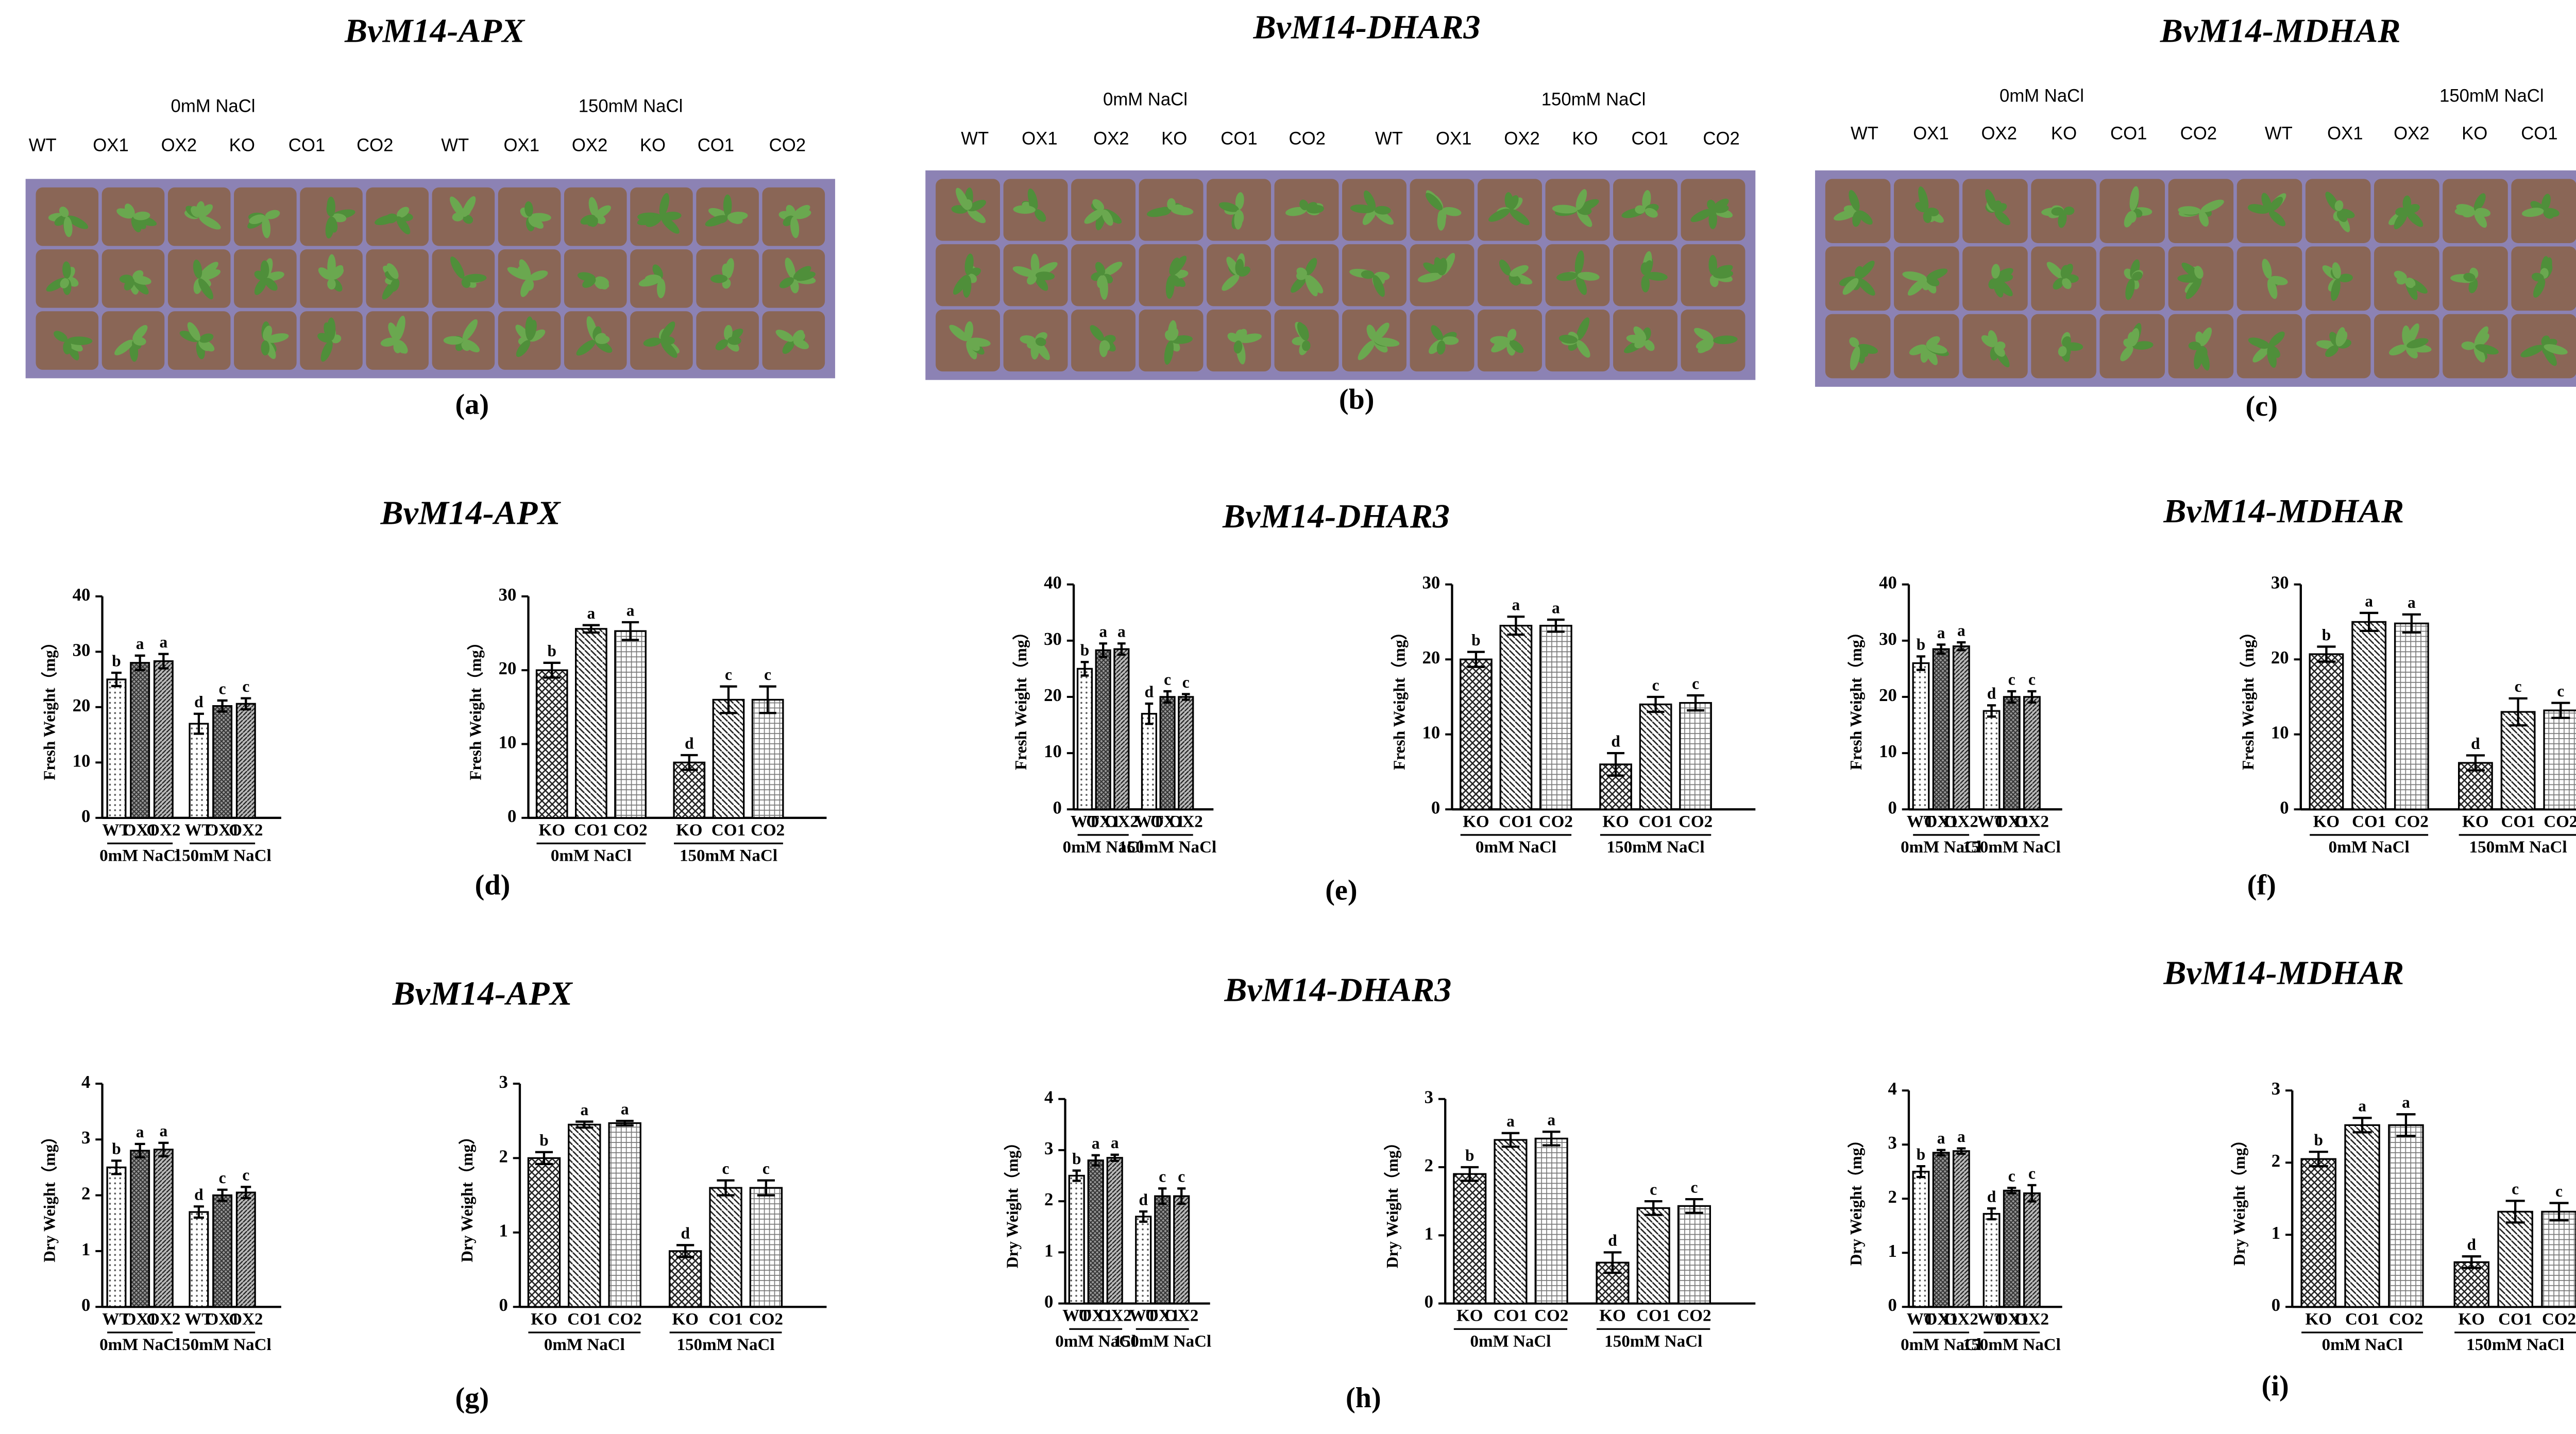 Image resolution: width=2576 pixels, height=1434 pixels. I want to click on y-axis-label: Fresh Weight（mg）, so click(1399, 697).